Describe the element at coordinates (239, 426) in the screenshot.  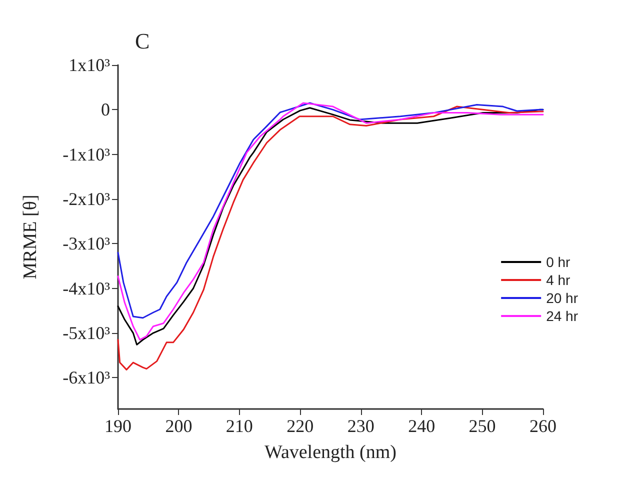
I see `x-tick-label: 210` at that location.